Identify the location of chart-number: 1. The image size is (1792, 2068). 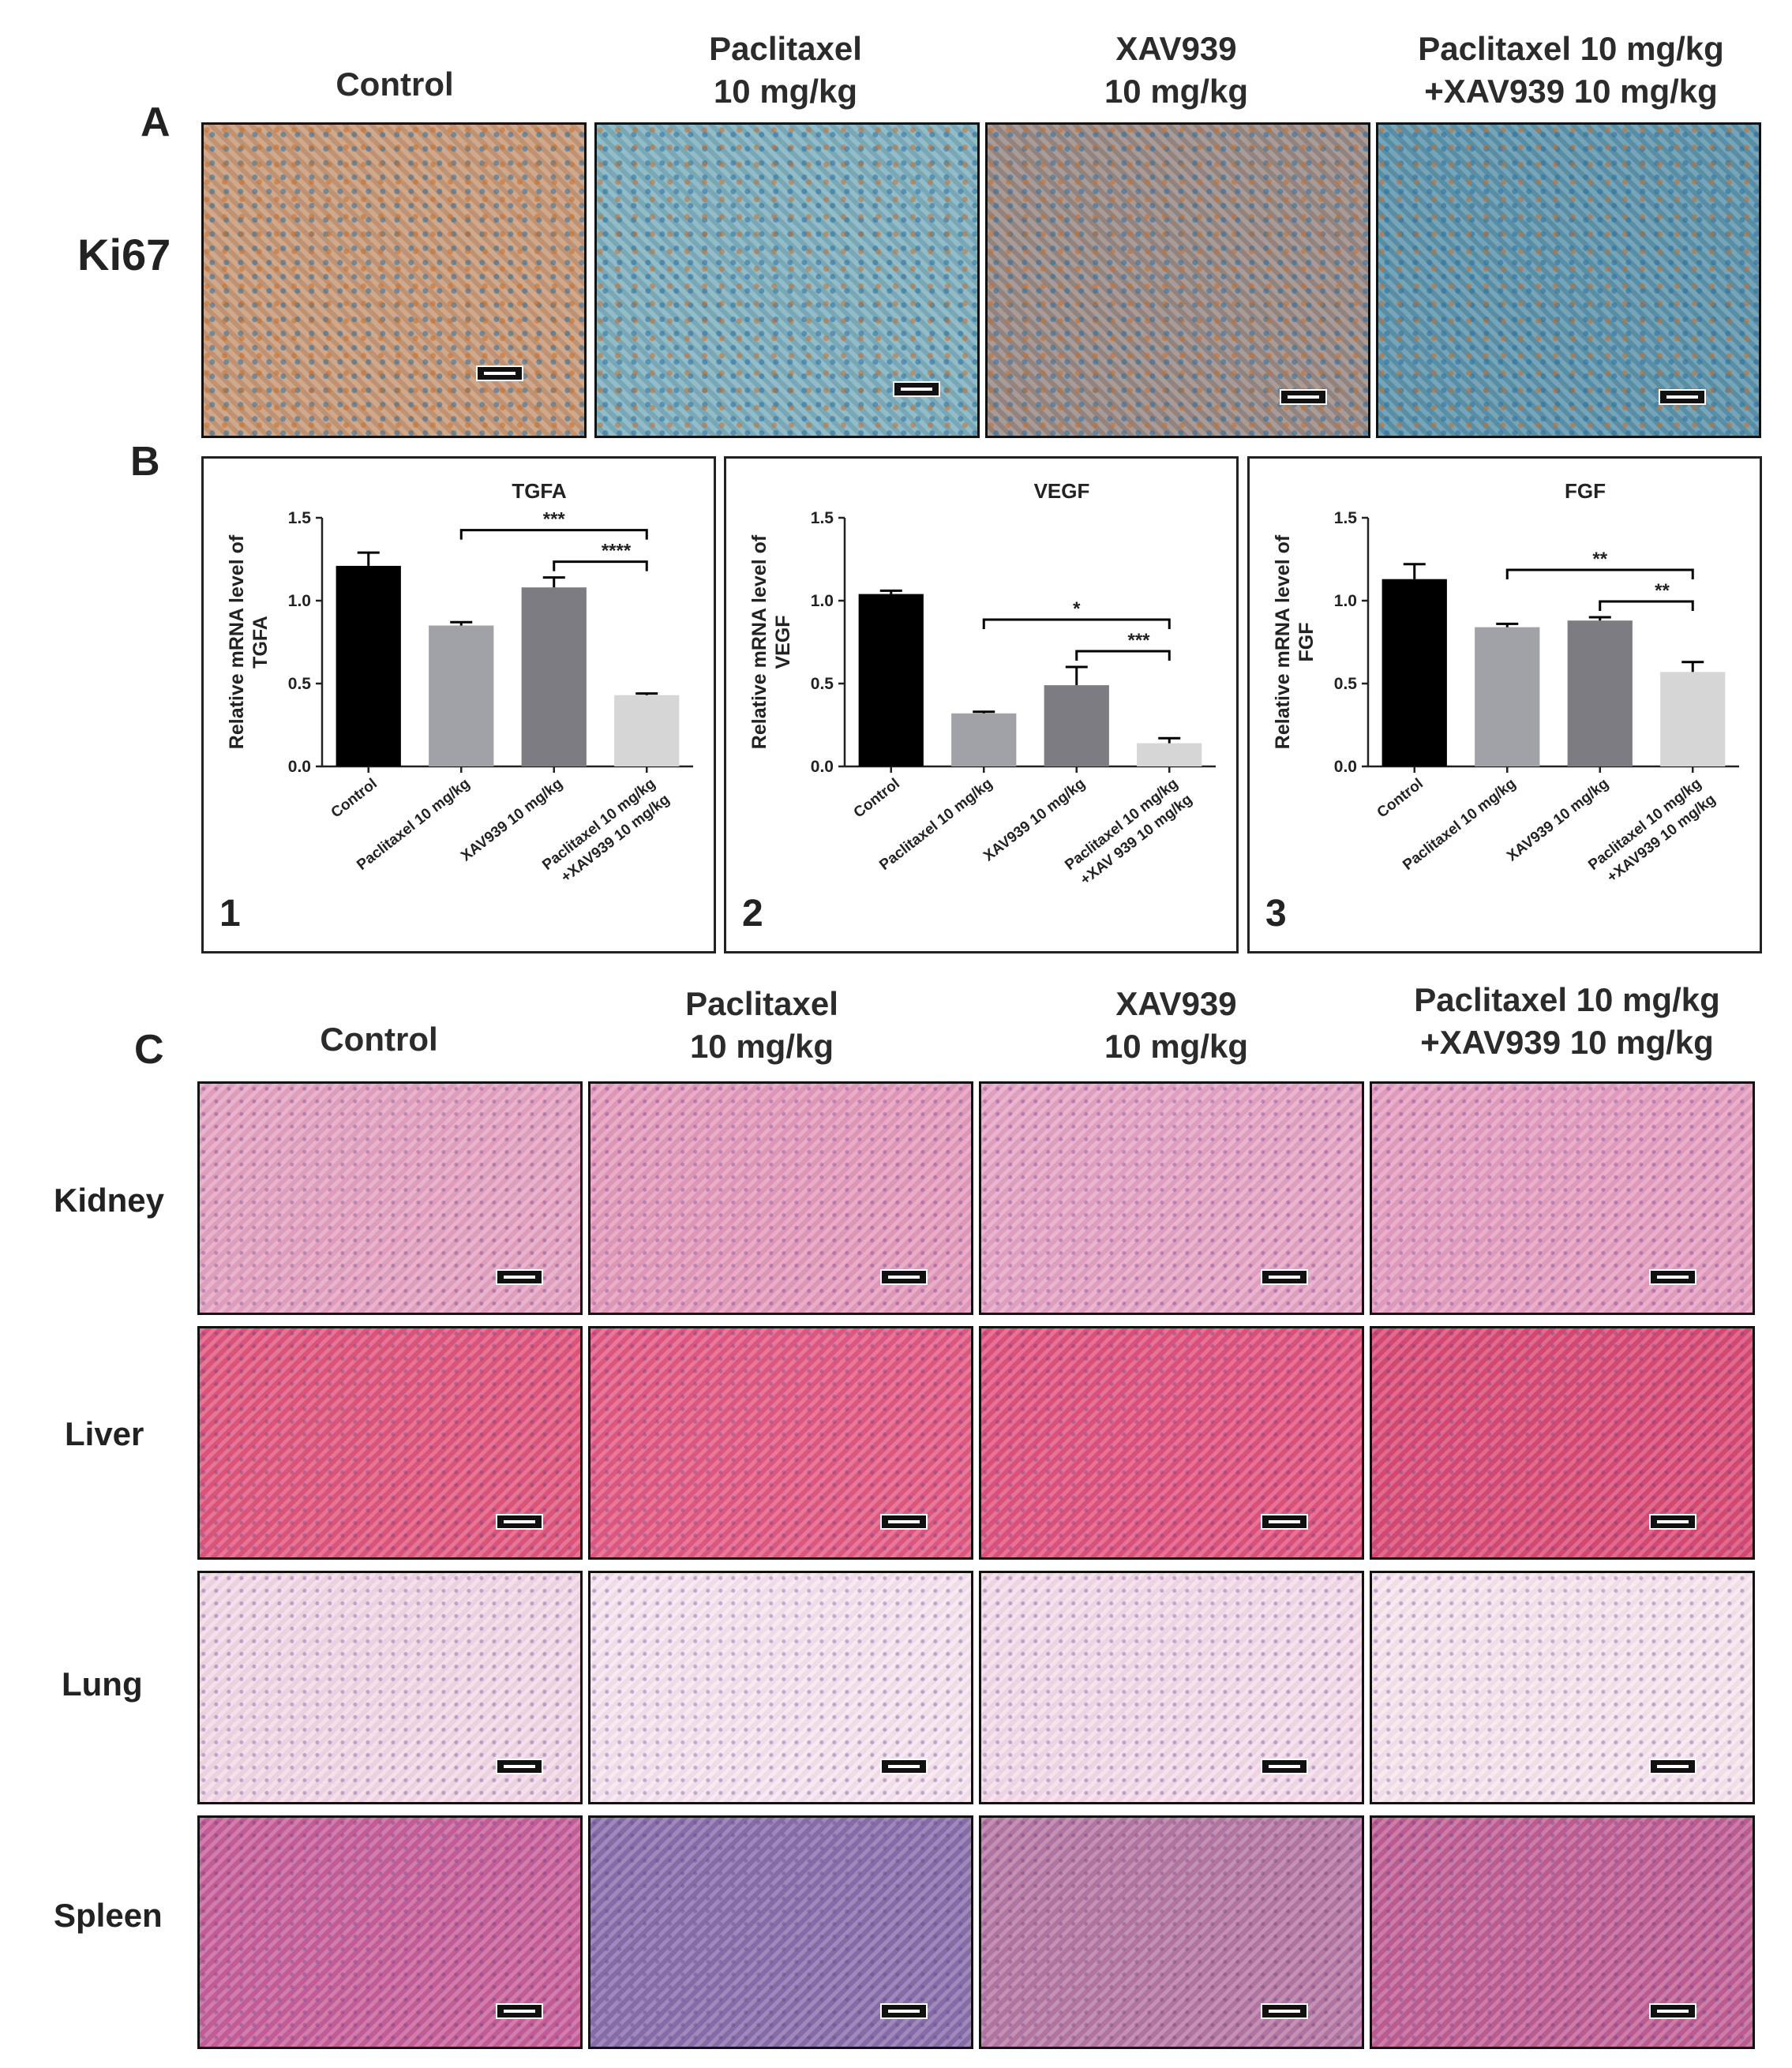
(230, 914).